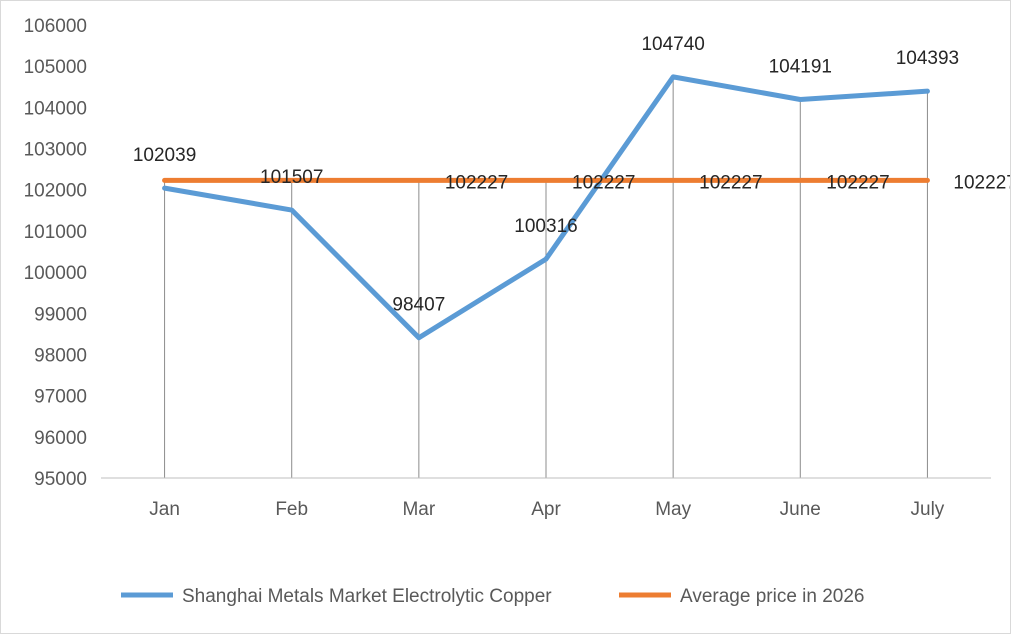 The width and height of the screenshot is (1011, 638). I want to click on data-label-copper: 104393, so click(927, 58).